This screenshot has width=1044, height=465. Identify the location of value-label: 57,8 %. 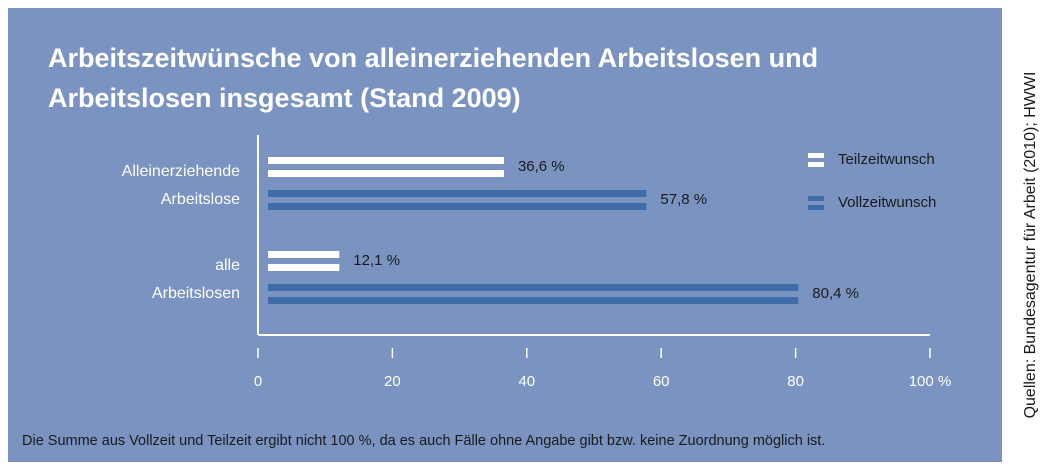
(683, 199).